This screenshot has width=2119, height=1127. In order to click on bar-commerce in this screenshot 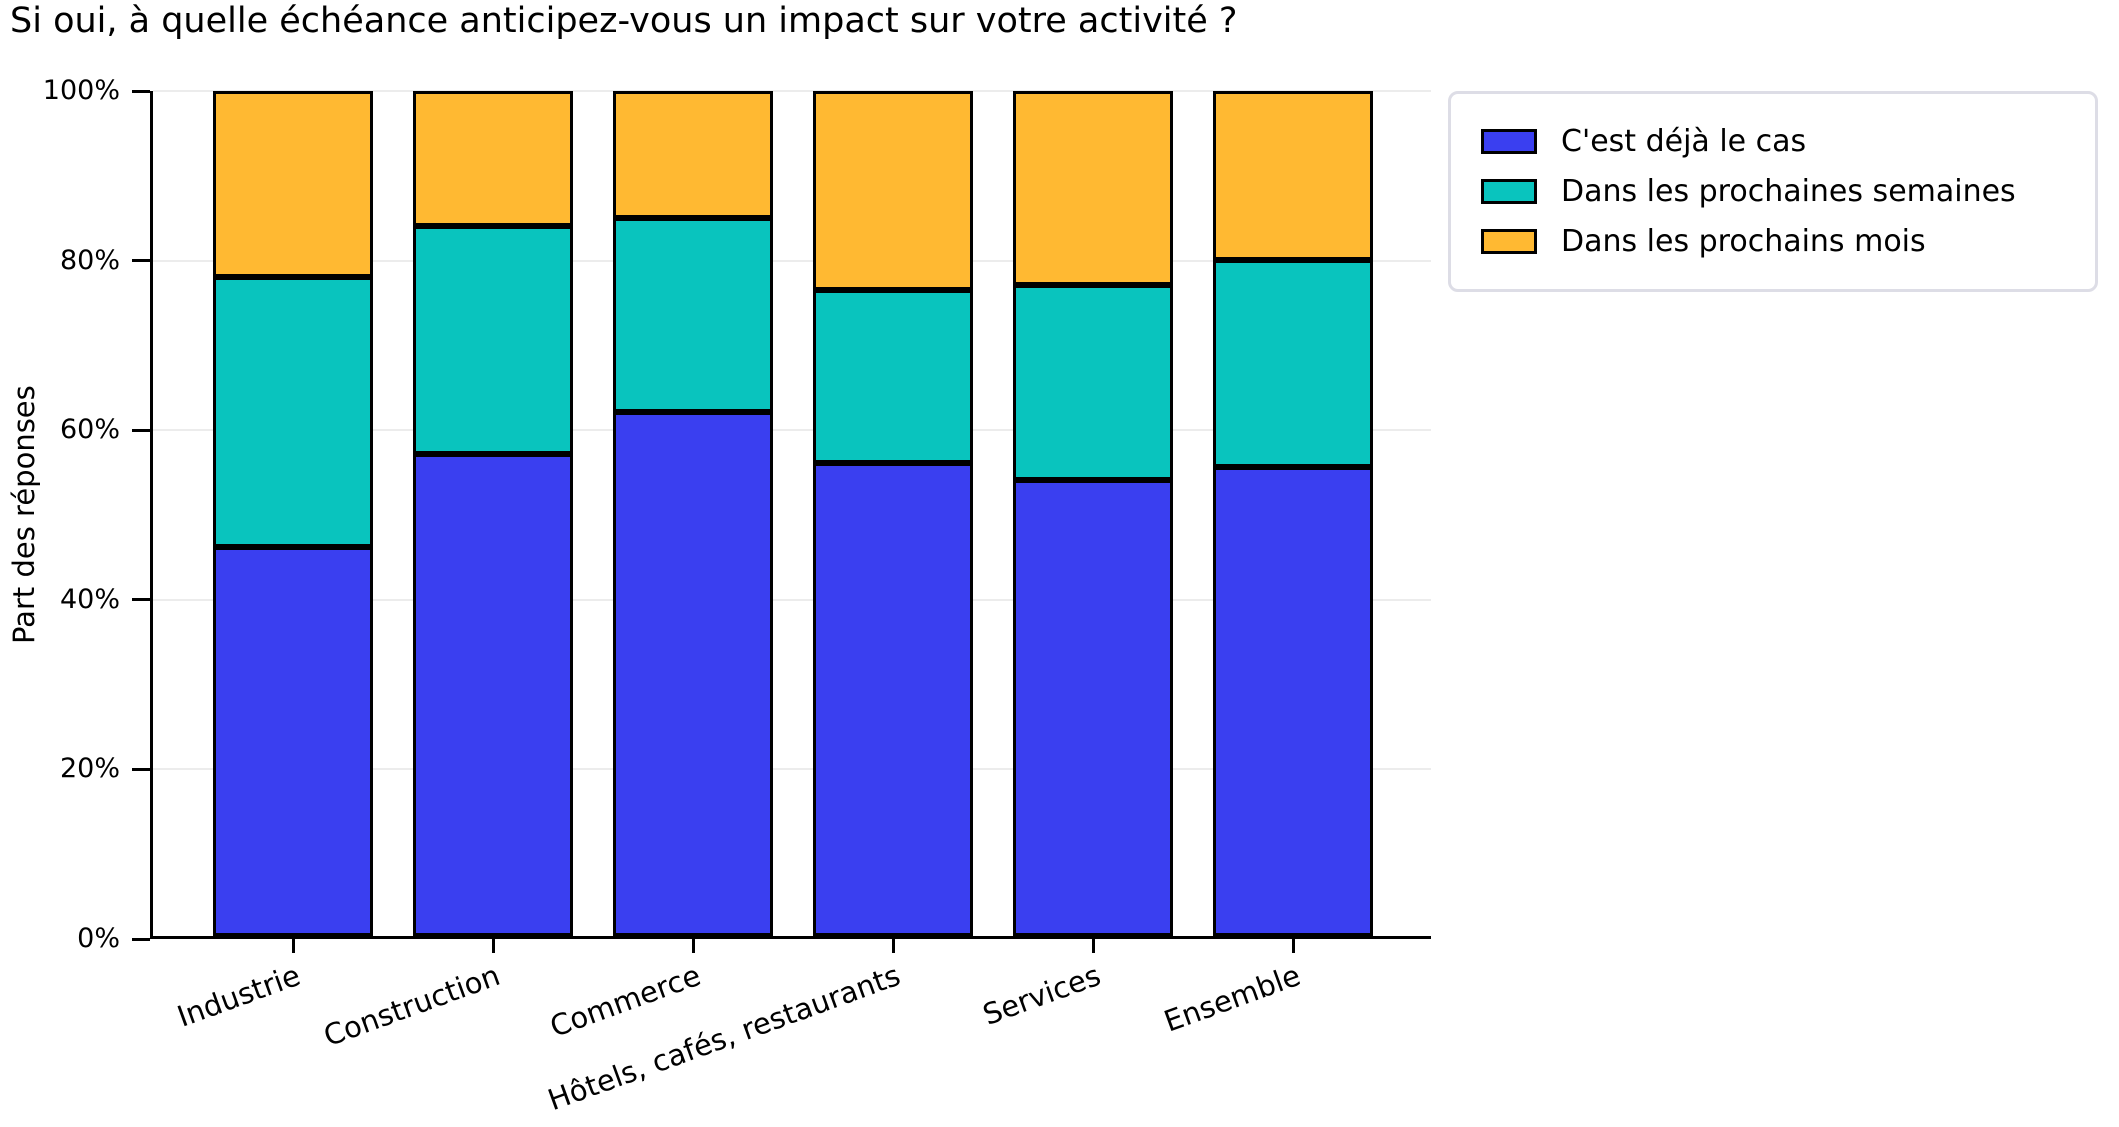, I will do `click(693, 513)`.